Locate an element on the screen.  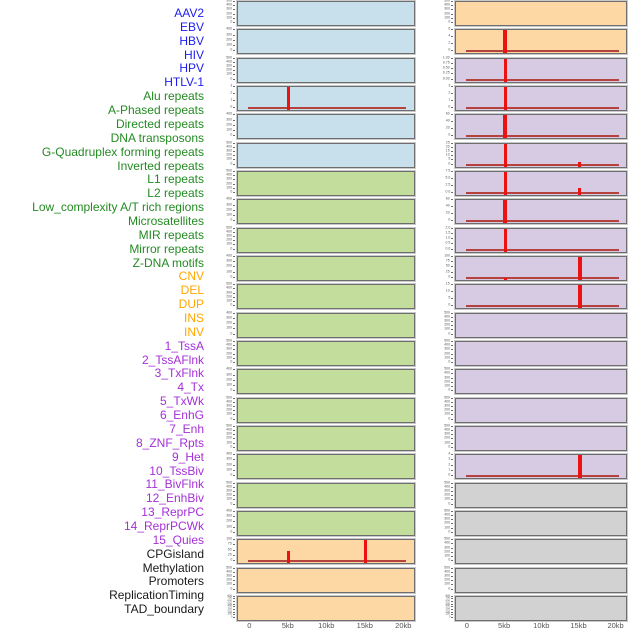
track-label: ReplicationTiming is located at coordinates (156, 595).